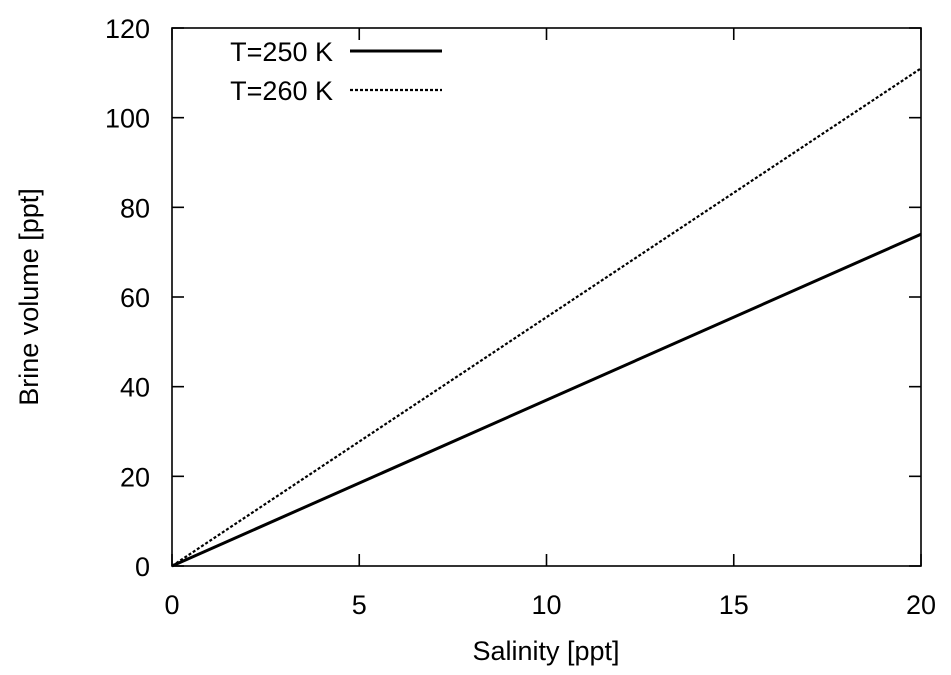 This screenshot has width=951, height=675. Describe the element at coordinates (545, 651) in the screenshot. I see `x-axis-label: Salinity [ppt]` at that location.